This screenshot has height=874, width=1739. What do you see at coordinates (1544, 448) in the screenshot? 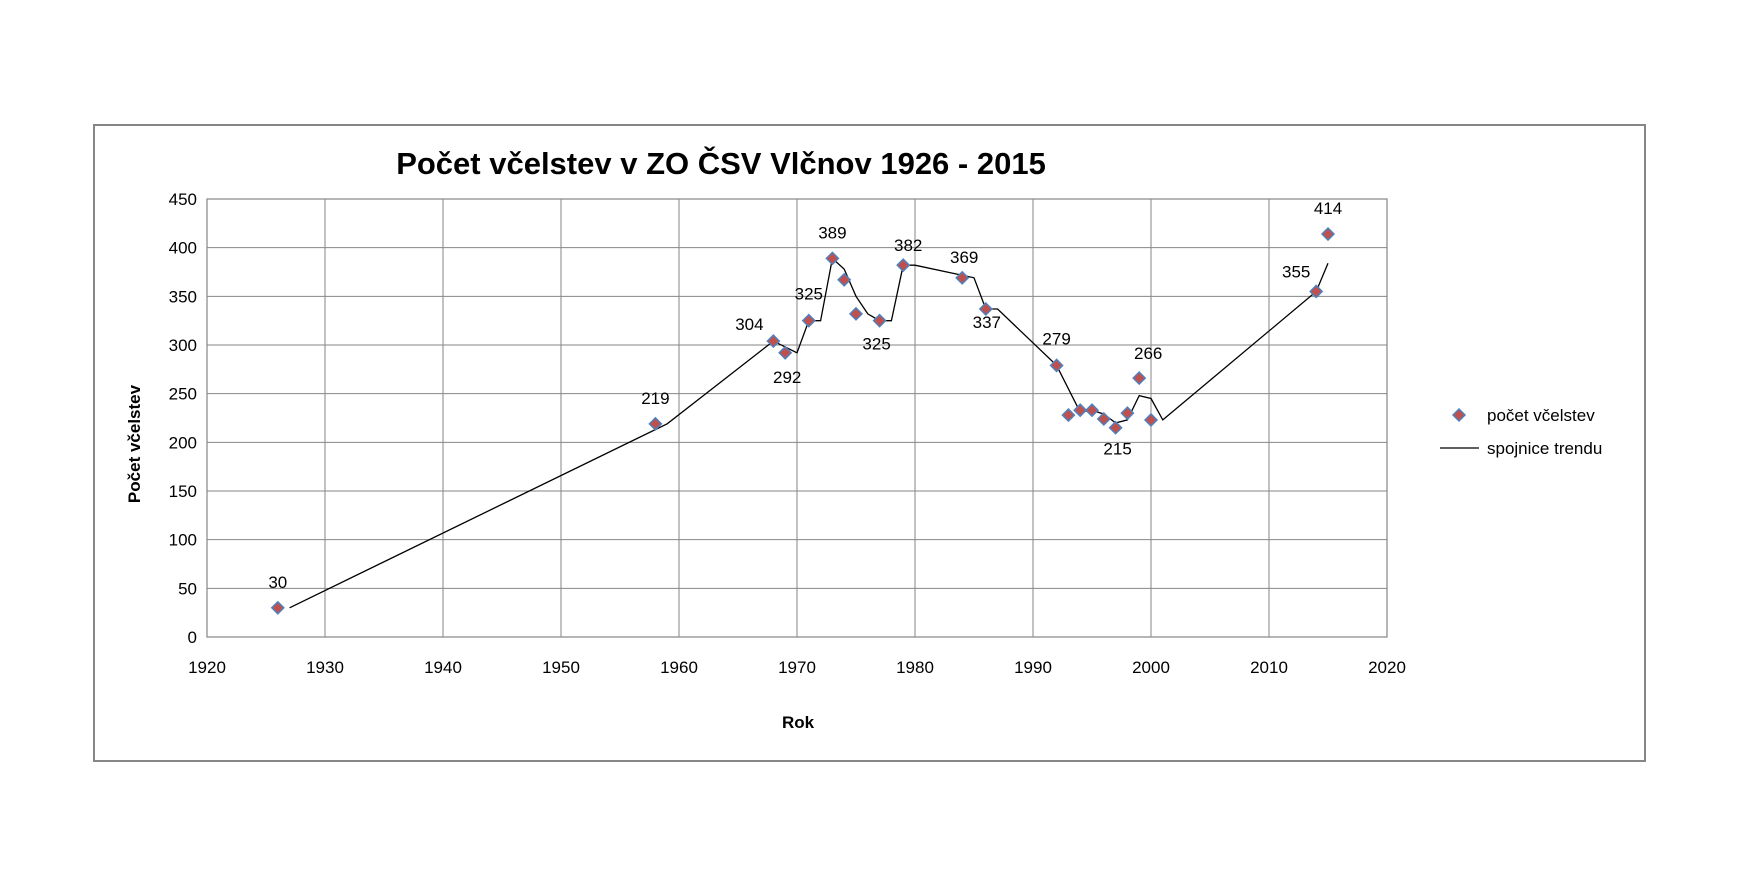
I see `legend-label-spojnice-trendu: spojnice trendu` at bounding box center [1544, 448].